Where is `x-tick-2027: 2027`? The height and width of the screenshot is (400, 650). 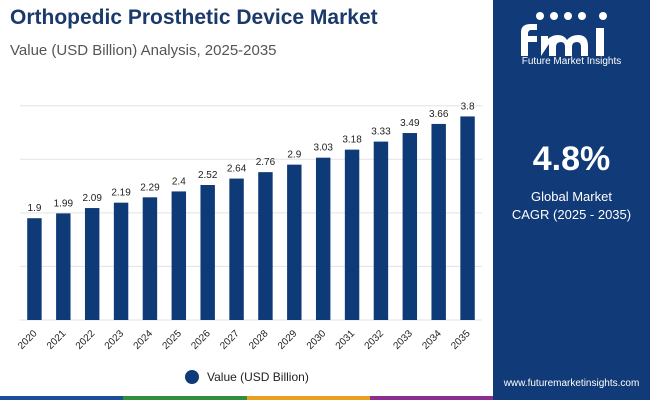
x-tick-2027: 2027 is located at coordinates (230, 340).